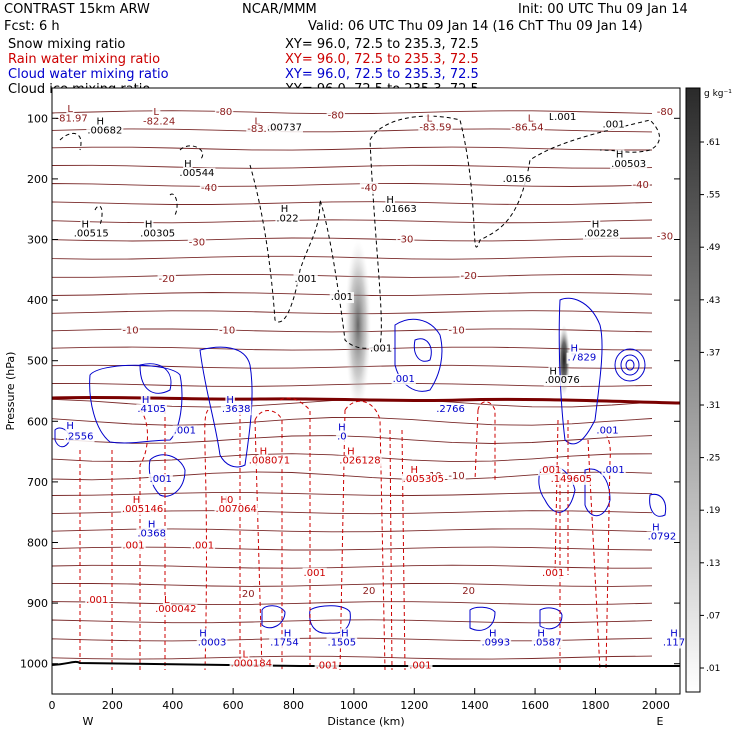  What do you see at coordinates (435, 127) in the screenshot?
I see `contour-label: -83.59` at bounding box center [435, 127].